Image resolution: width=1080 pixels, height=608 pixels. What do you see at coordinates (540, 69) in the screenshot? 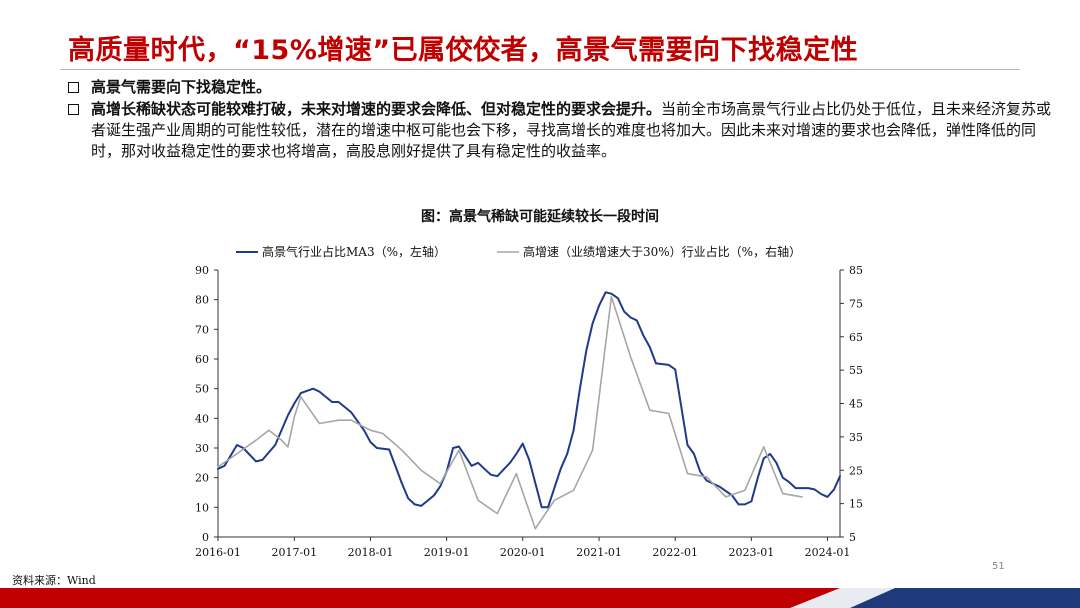
I see `title-divider` at bounding box center [540, 69].